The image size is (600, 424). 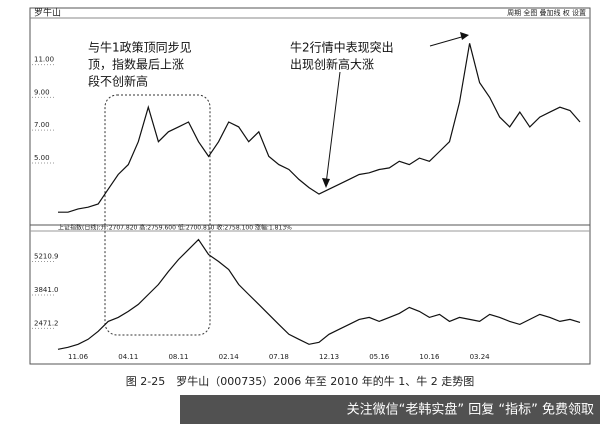 I want to click on annotation: 出现创新高大涨, so click(x=332, y=64).